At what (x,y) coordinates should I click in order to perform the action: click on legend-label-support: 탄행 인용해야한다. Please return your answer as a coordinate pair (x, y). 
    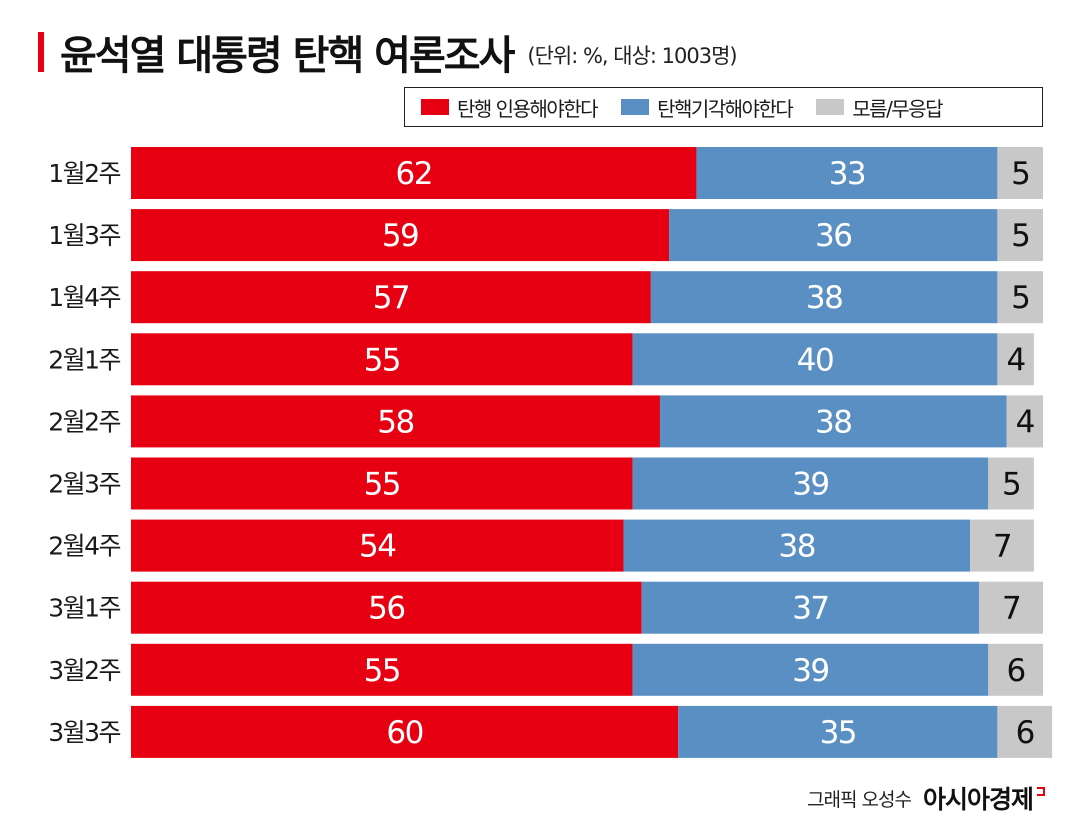
    Looking at the image, I should click on (528, 108).